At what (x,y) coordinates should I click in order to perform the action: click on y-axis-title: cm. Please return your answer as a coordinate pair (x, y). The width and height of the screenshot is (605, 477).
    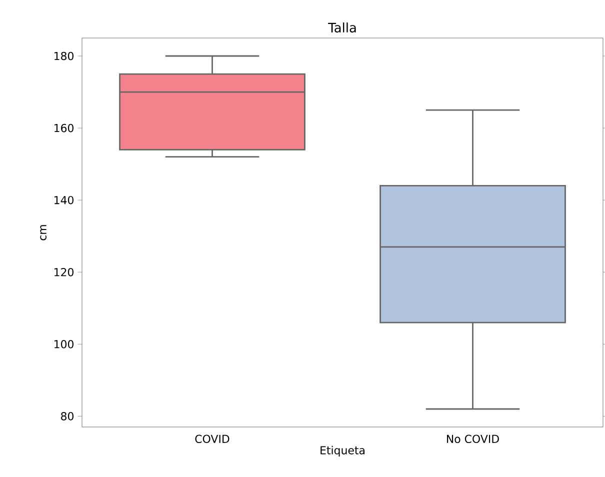
    Looking at the image, I should click on (43, 232).